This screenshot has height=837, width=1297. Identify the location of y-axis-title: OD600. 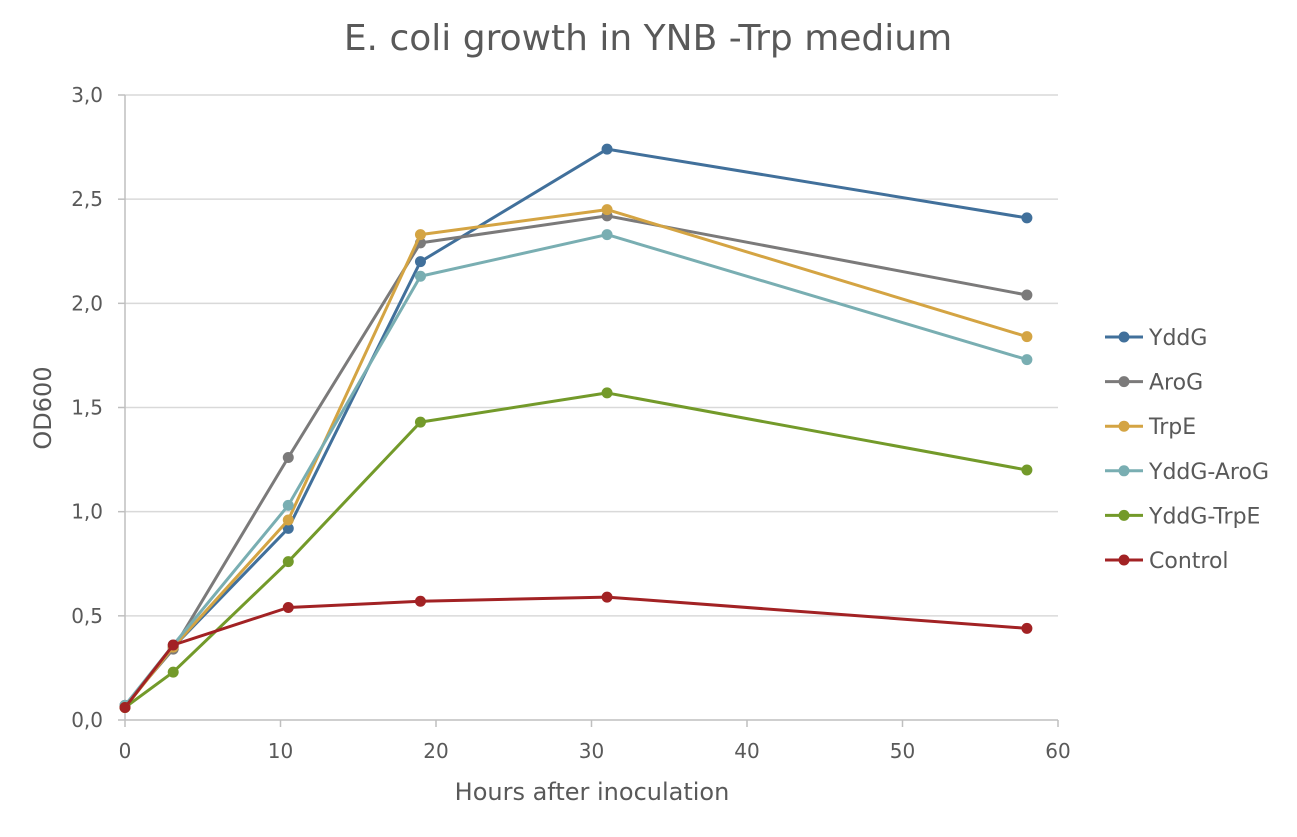
(43, 407).